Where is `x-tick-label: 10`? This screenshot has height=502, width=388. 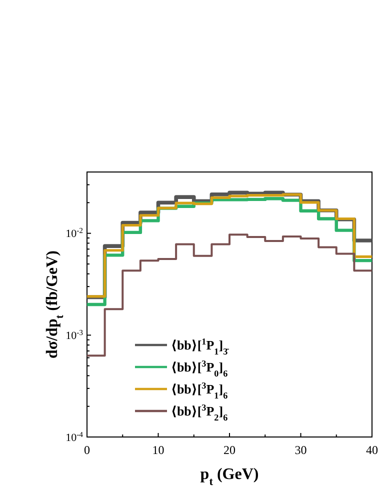 x-tick-label: 10 is located at coordinates (158, 450).